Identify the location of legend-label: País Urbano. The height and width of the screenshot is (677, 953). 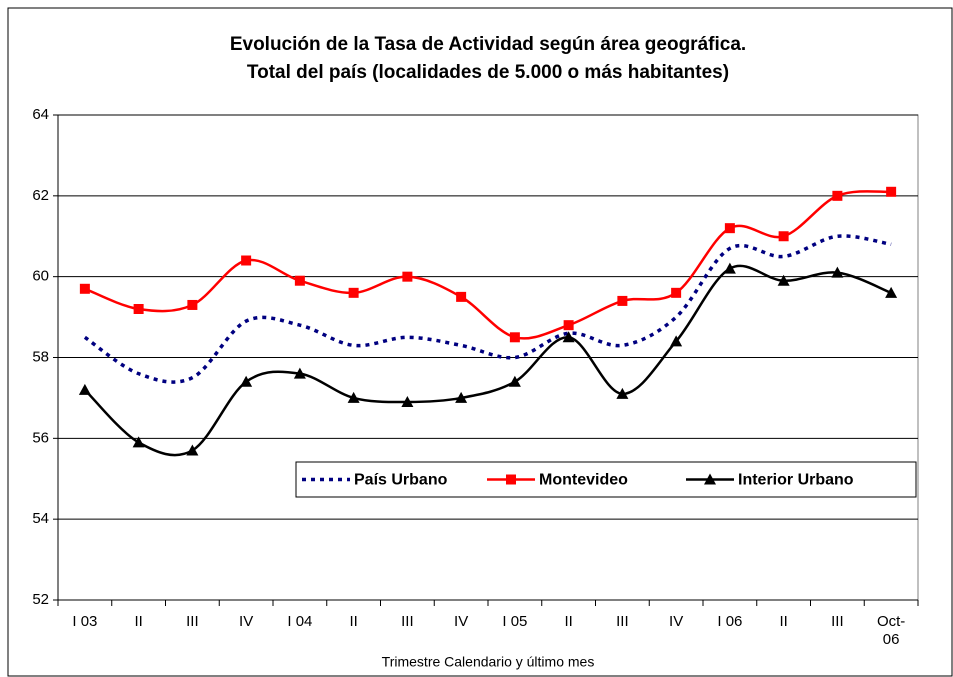
(401, 480).